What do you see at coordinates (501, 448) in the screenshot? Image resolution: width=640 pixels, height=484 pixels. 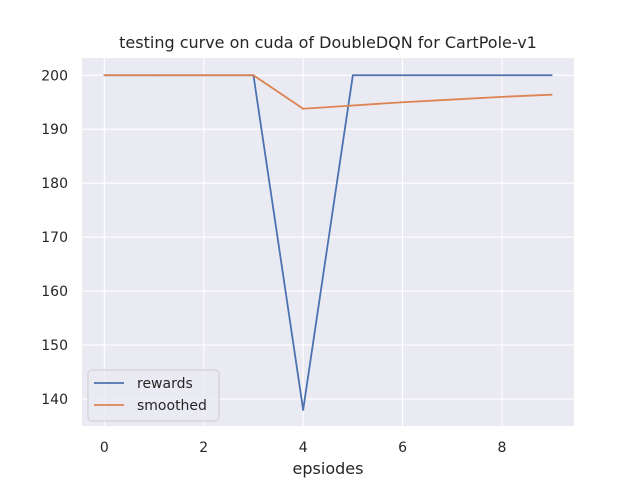 I see `x-tick-label: 8` at bounding box center [501, 448].